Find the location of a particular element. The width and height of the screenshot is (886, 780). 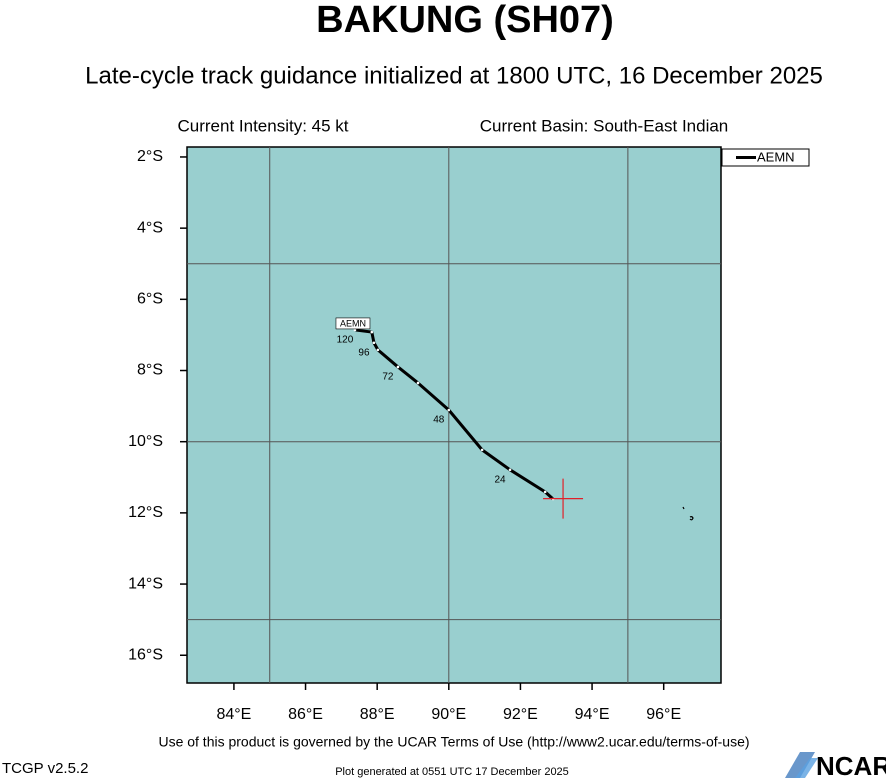

current-position is located at coordinates (563, 498).